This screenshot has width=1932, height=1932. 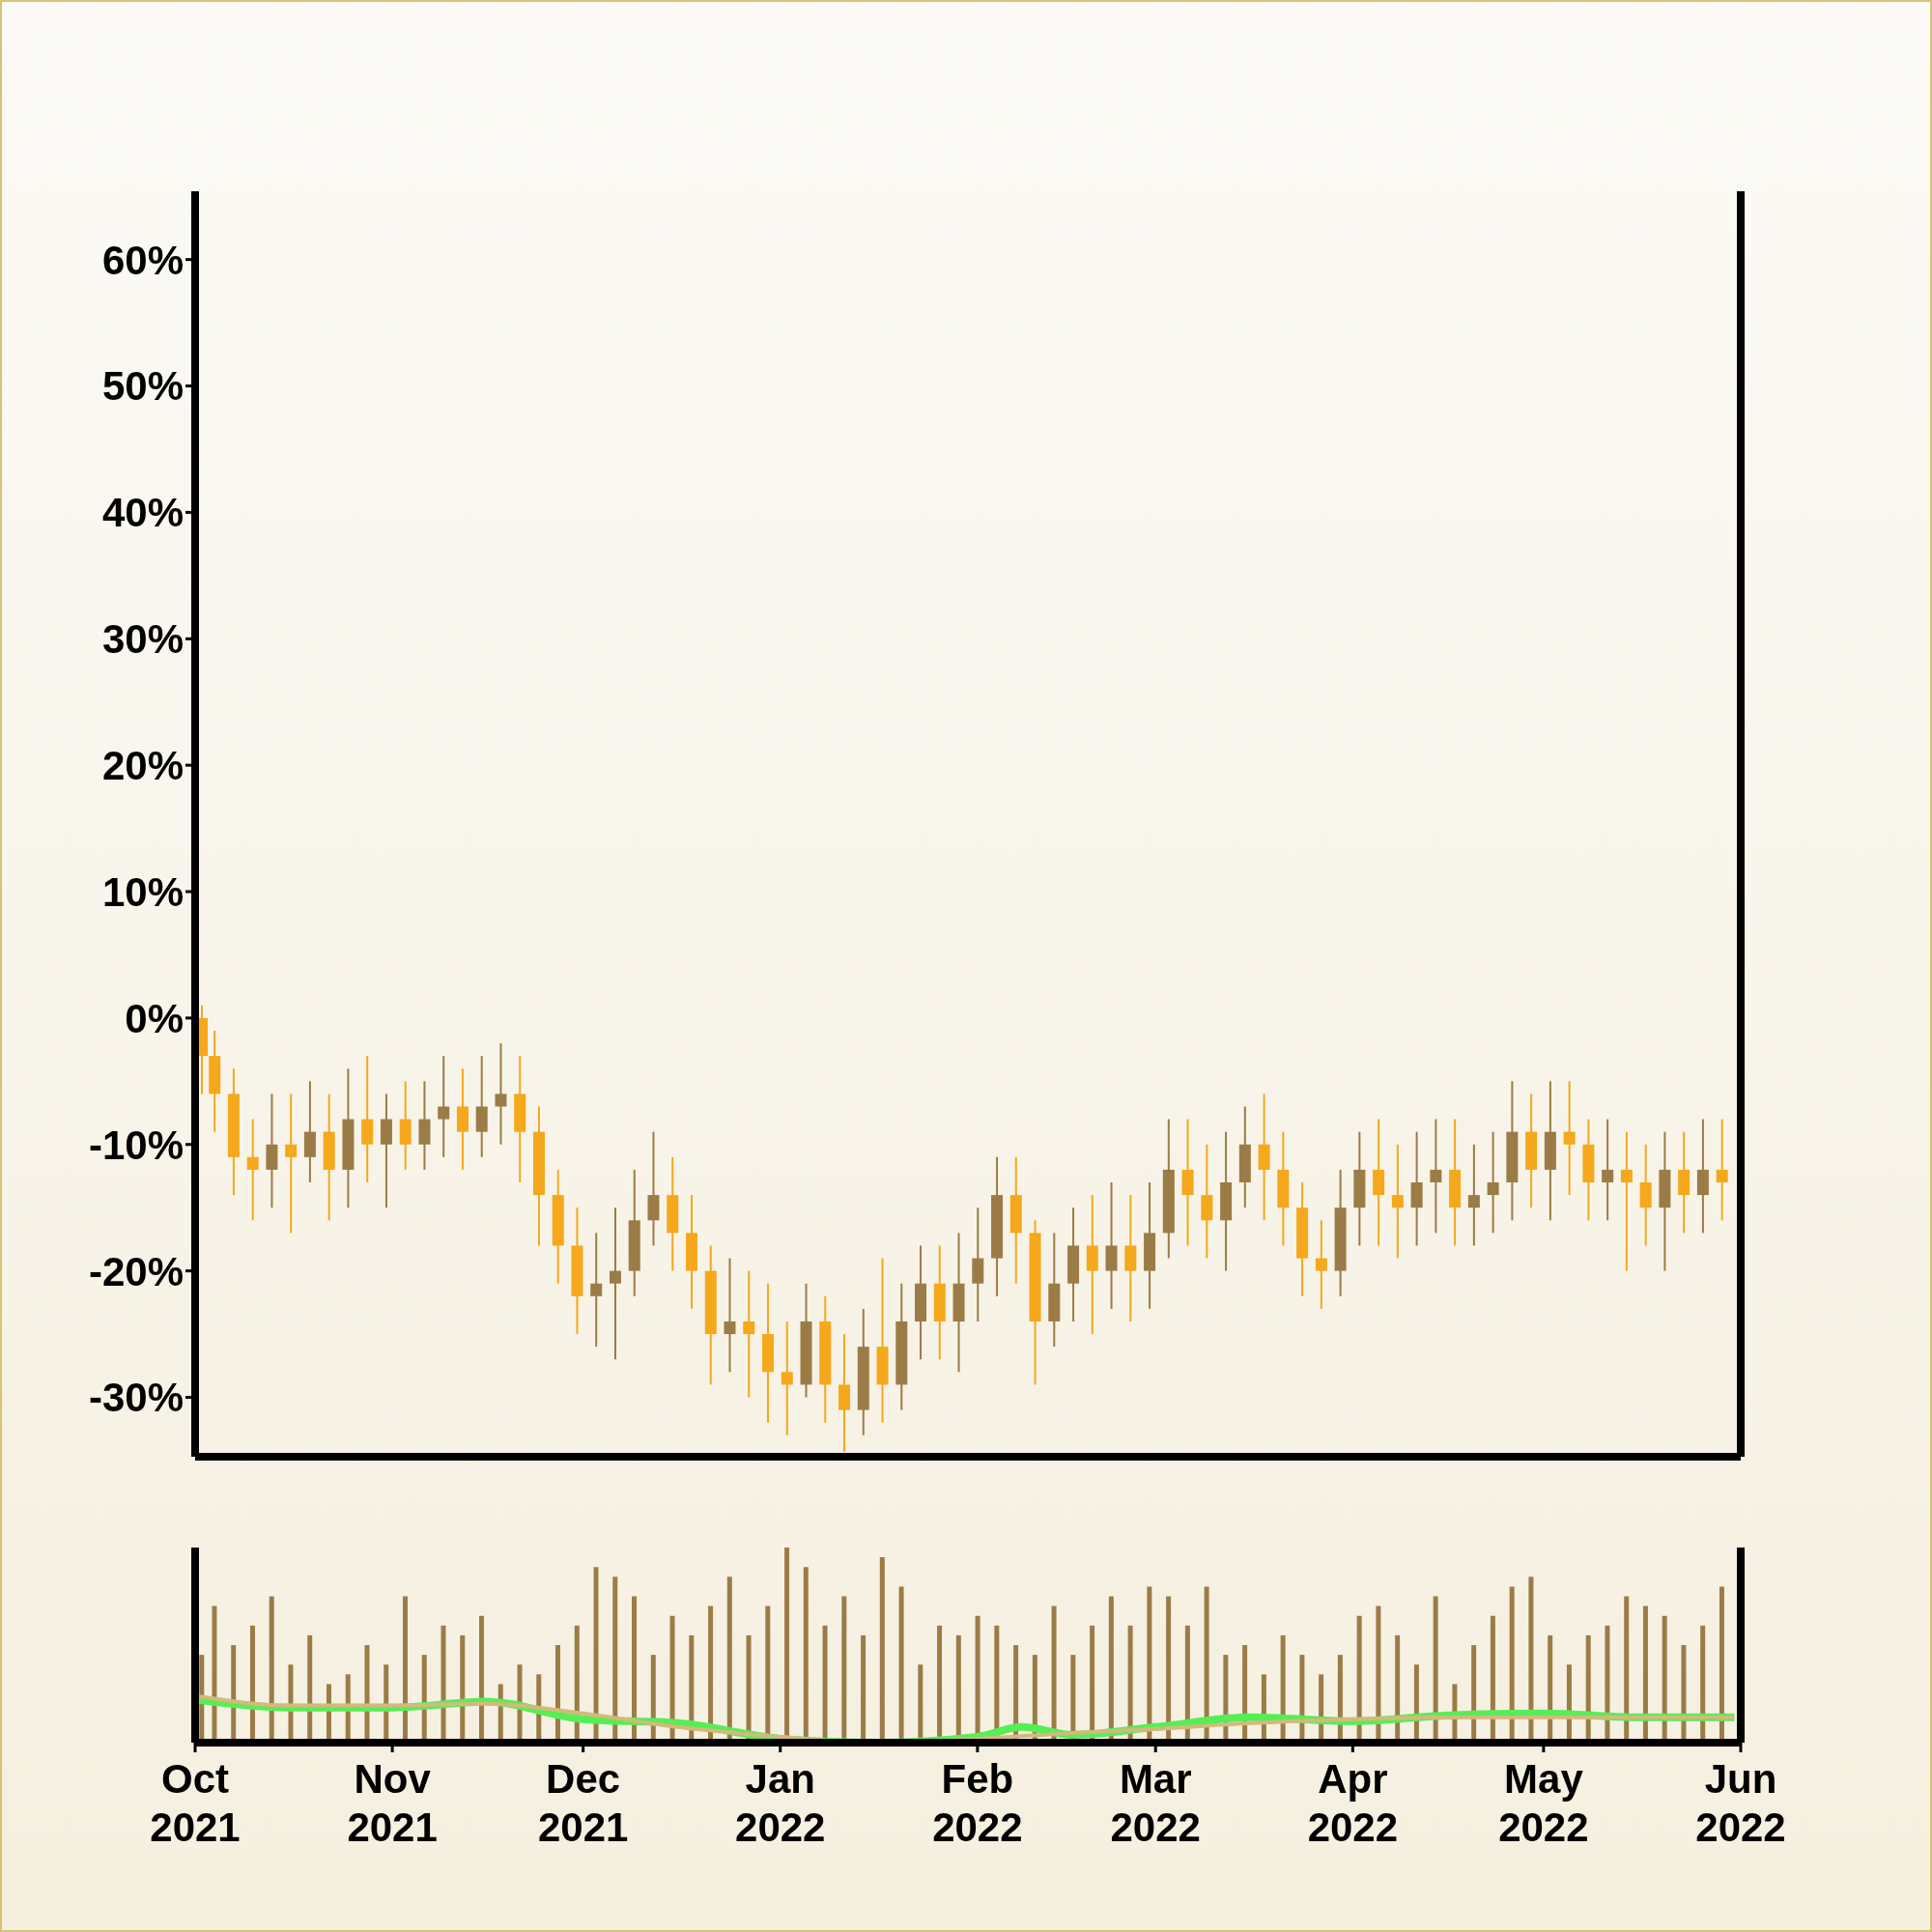 What do you see at coordinates (1740, 1803) in the screenshot?
I see `x-tick-label: Jun 2022` at bounding box center [1740, 1803].